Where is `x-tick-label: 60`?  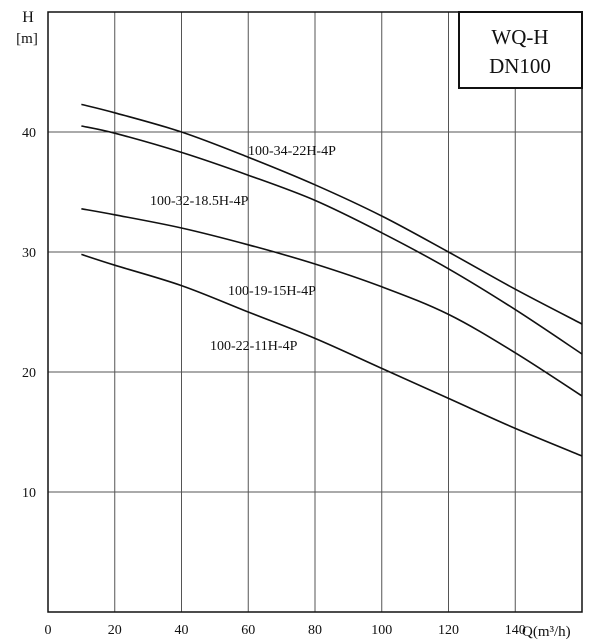
x-tick-label: 60 is located at coordinates (248, 630).